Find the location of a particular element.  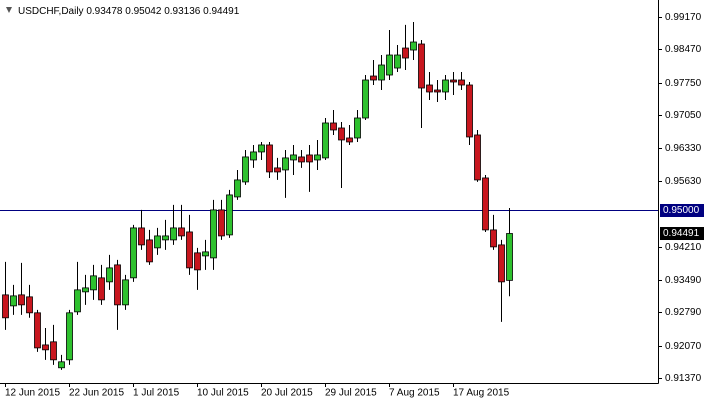

x-tick-label: 29 Jul 2015 is located at coordinates (351, 393).